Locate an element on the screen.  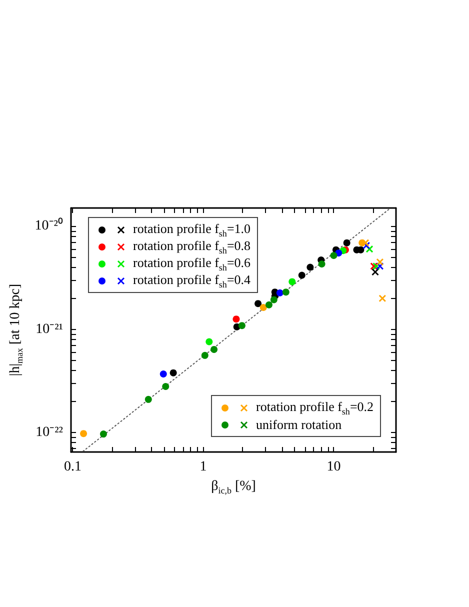
legend-label: rotation profile f$_{sh}$=1.0 is located at coordinates (192, 229).